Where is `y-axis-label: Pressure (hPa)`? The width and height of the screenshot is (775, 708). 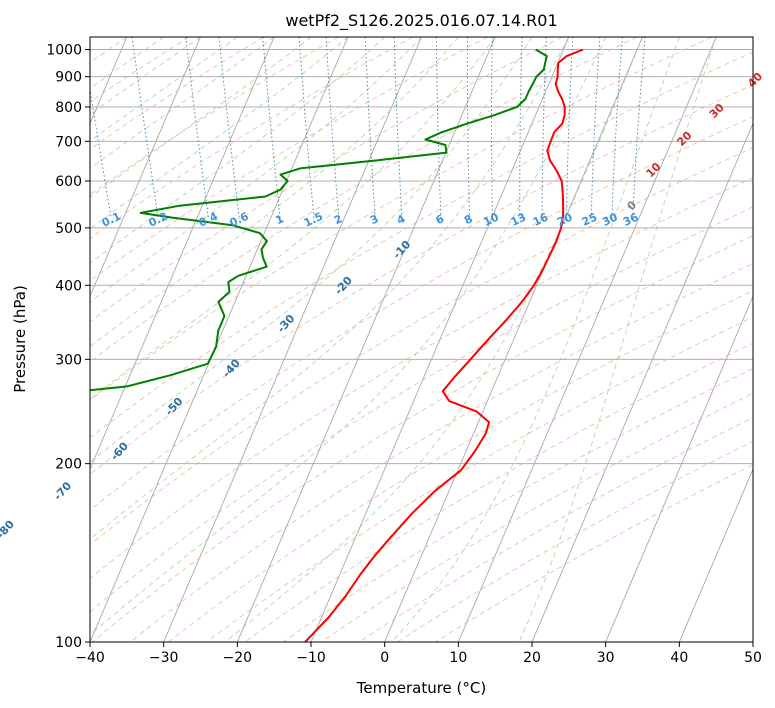
y-axis-label: Pressure (hPa) is located at coordinates (20, 339).